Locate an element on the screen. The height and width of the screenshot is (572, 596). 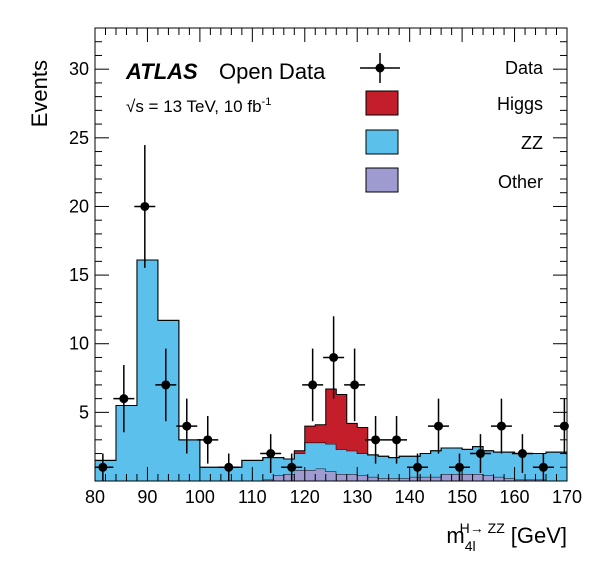
legend-swatch-zz is located at coordinates (382, 142).